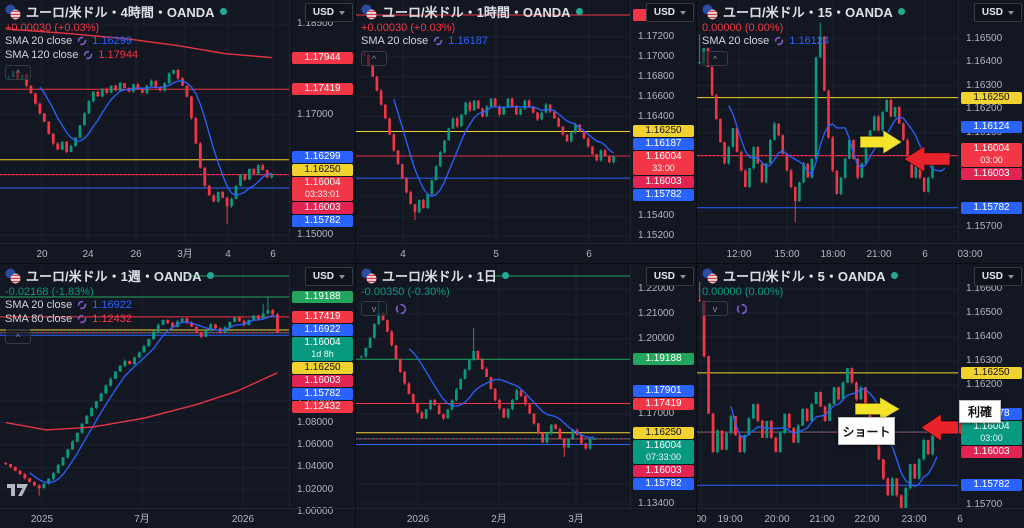 This screenshot has width=1024, height=528. I want to click on tradingview-logo, so click(18, 492).